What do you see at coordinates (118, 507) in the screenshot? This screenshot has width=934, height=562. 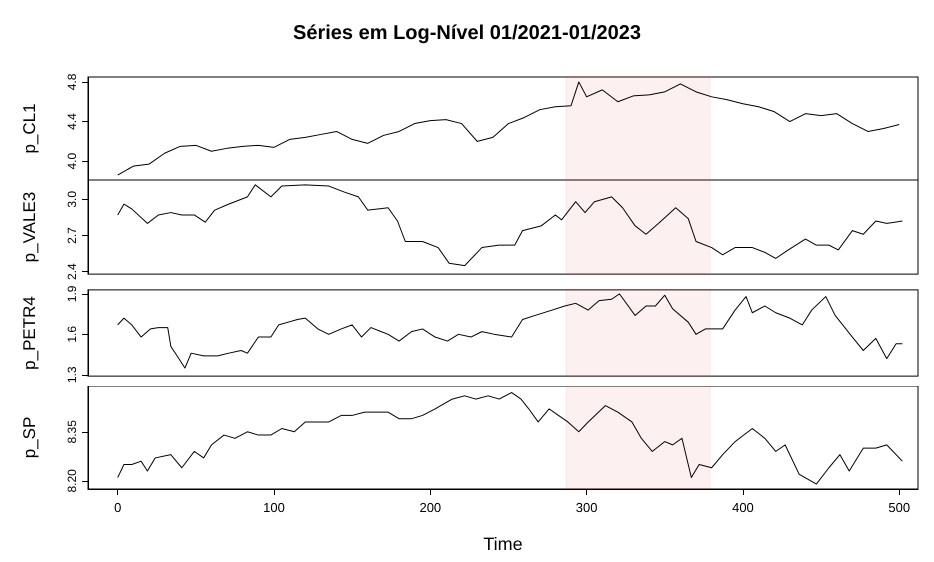 I see `x-tick-label: 0` at bounding box center [118, 507].